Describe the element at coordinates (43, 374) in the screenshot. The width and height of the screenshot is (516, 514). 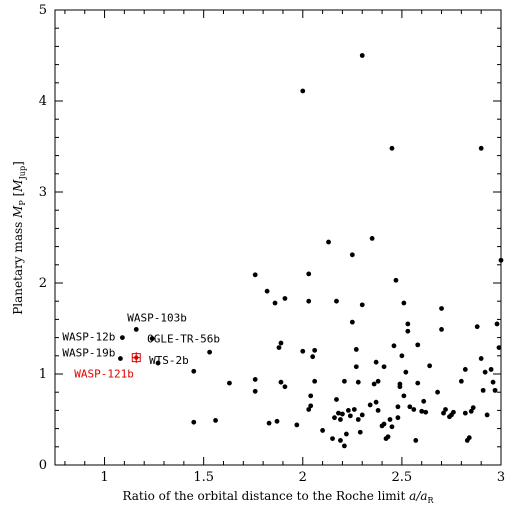
I see `y-tick-label: 1` at that location.